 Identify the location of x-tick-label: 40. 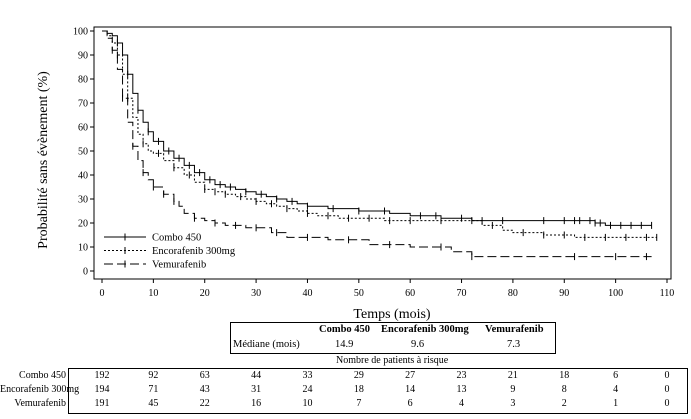
(307, 293).